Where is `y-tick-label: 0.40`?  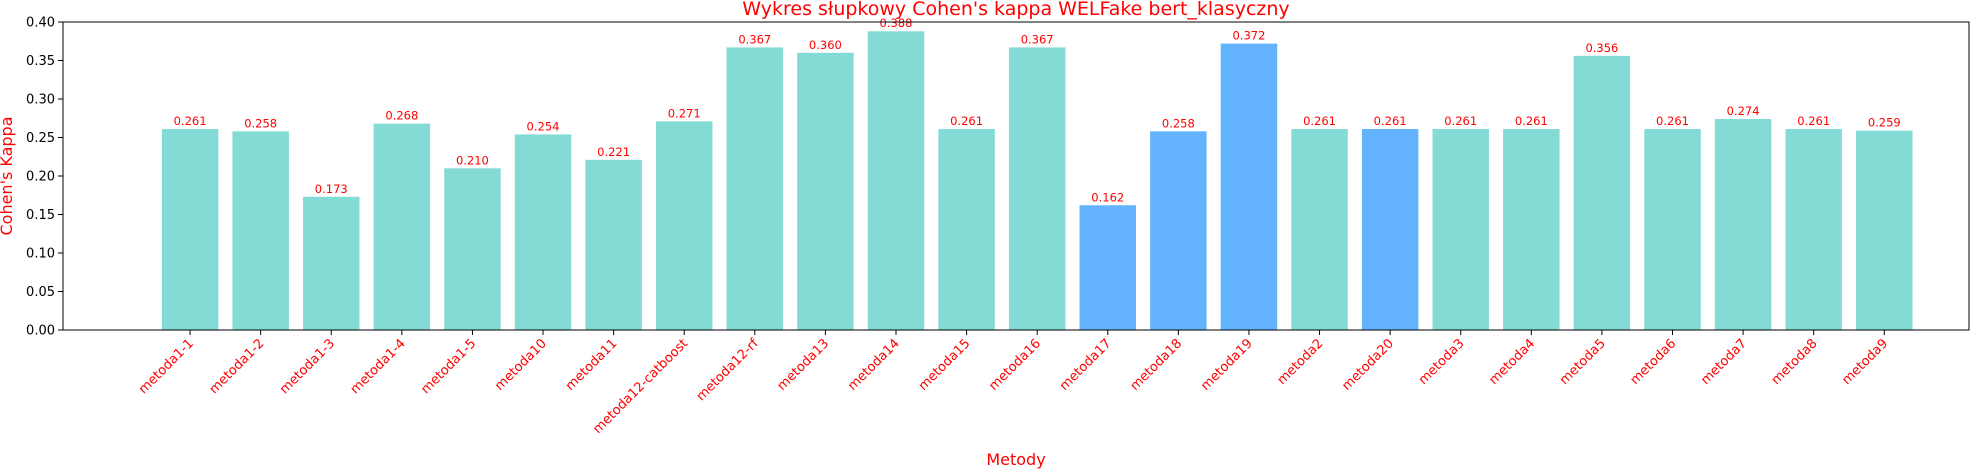 y-tick-label: 0.40 is located at coordinates (40, 23).